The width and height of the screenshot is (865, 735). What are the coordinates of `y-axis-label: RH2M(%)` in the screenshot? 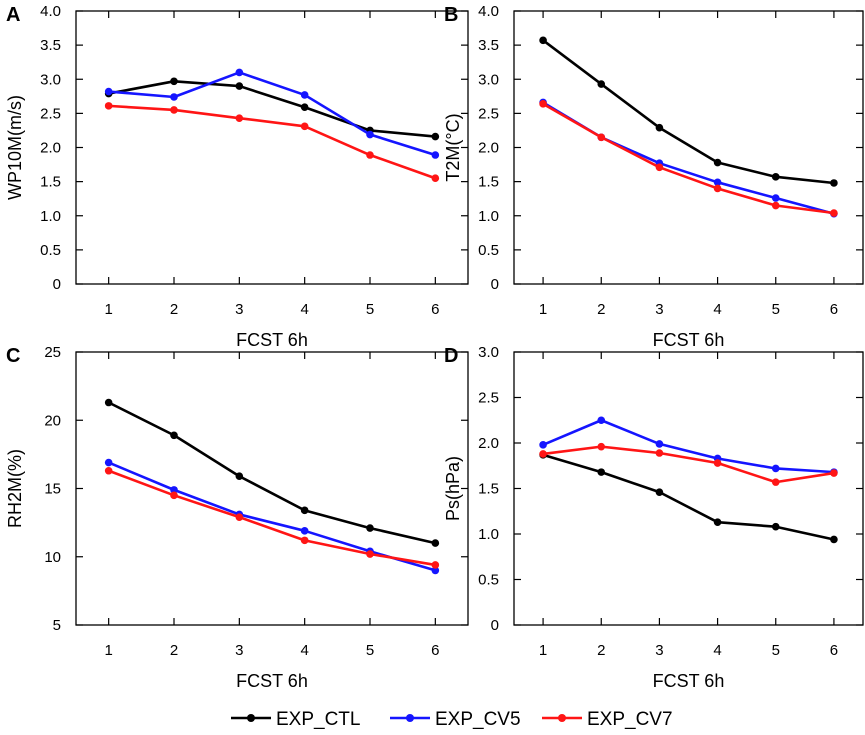 It's located at (15, 488).